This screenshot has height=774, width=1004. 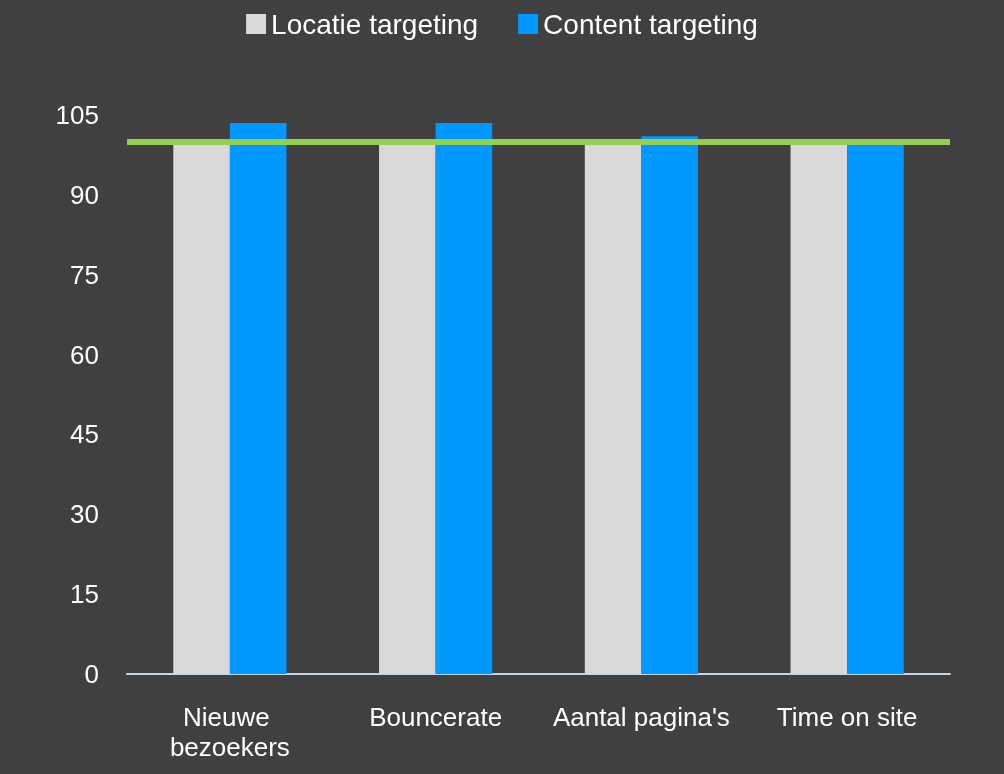 I want to click on y-tick-label: 0, so click(x=91, y=674).